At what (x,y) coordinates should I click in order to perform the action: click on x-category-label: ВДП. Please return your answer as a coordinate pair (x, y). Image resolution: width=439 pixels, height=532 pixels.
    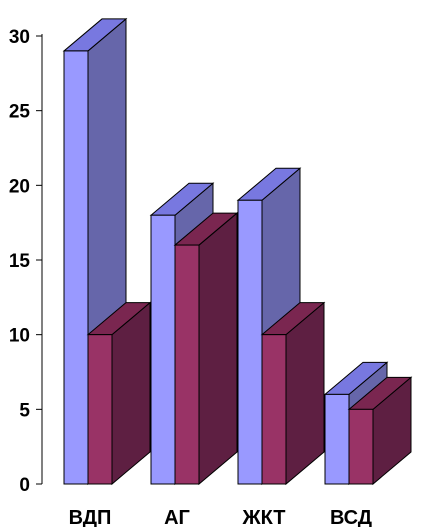
    Looking at the image, I should click on (90, 517).